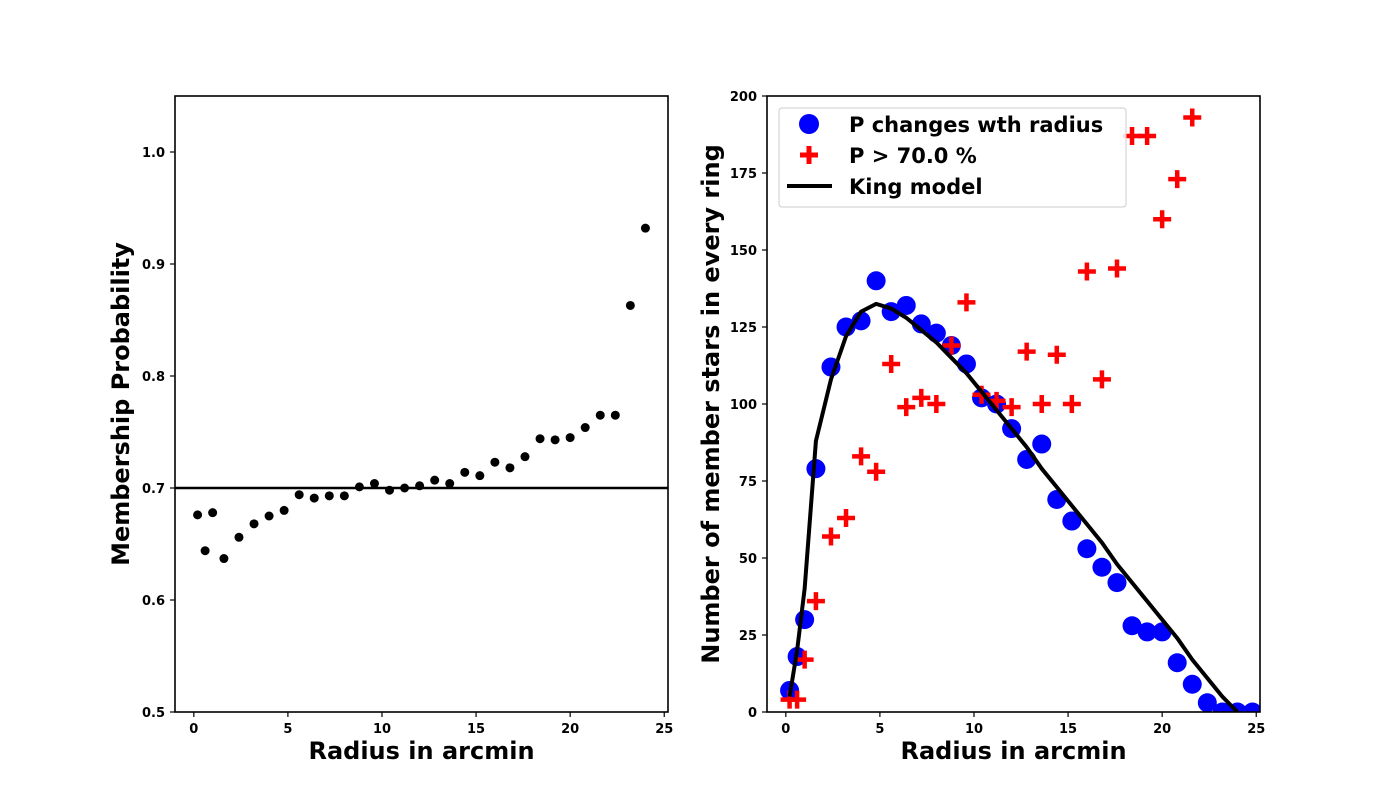 The image size is (1400, 800). I want to click on right-x-axis-label: Radius in arcmin, so click(1013, 751).